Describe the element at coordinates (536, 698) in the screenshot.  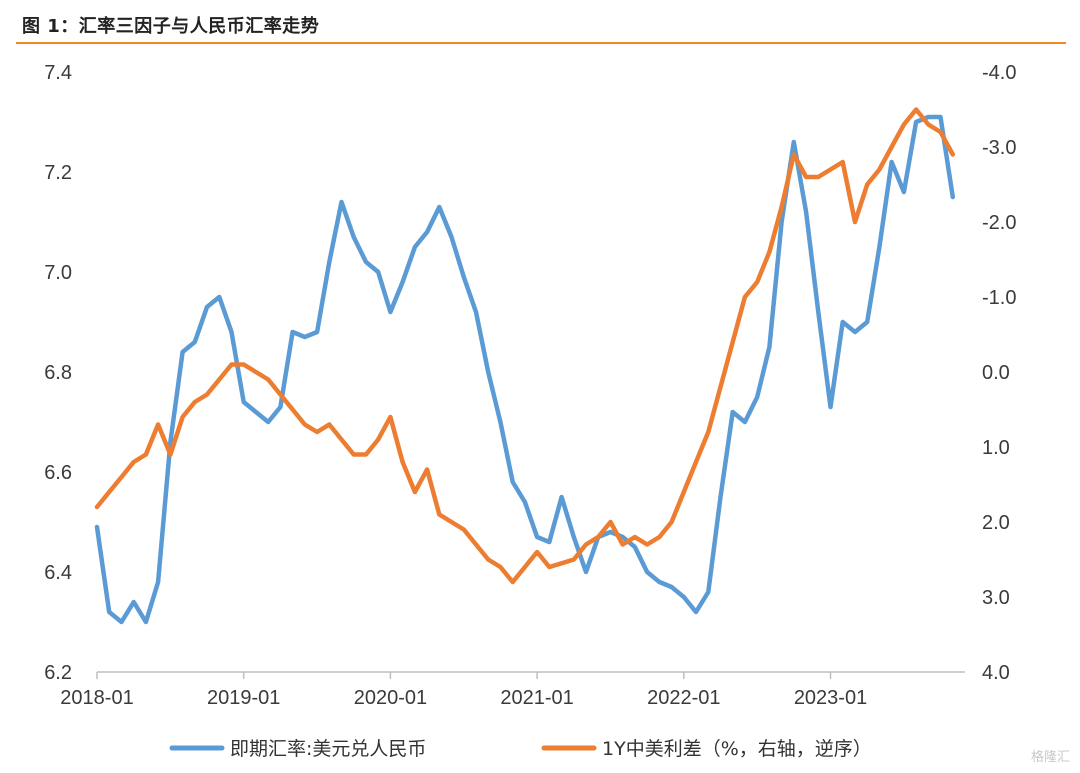
I see `x-tick-label: 2021-01` at that location.